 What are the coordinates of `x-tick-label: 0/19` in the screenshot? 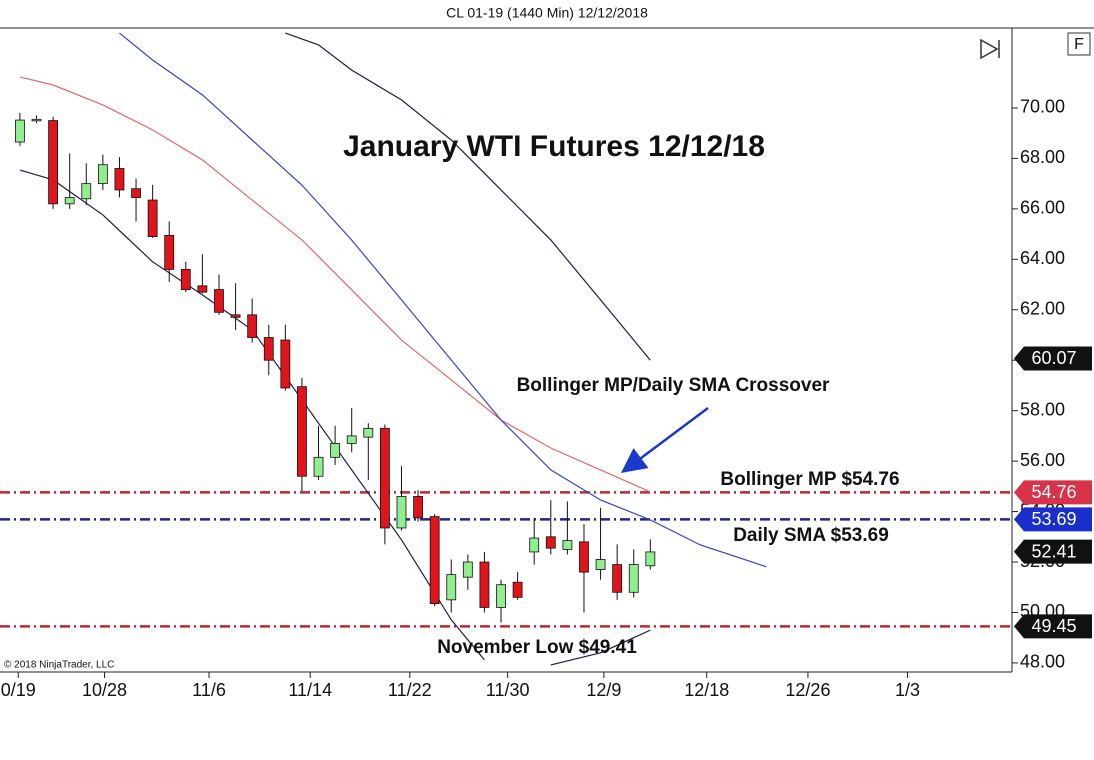 It's located at (18, 690).